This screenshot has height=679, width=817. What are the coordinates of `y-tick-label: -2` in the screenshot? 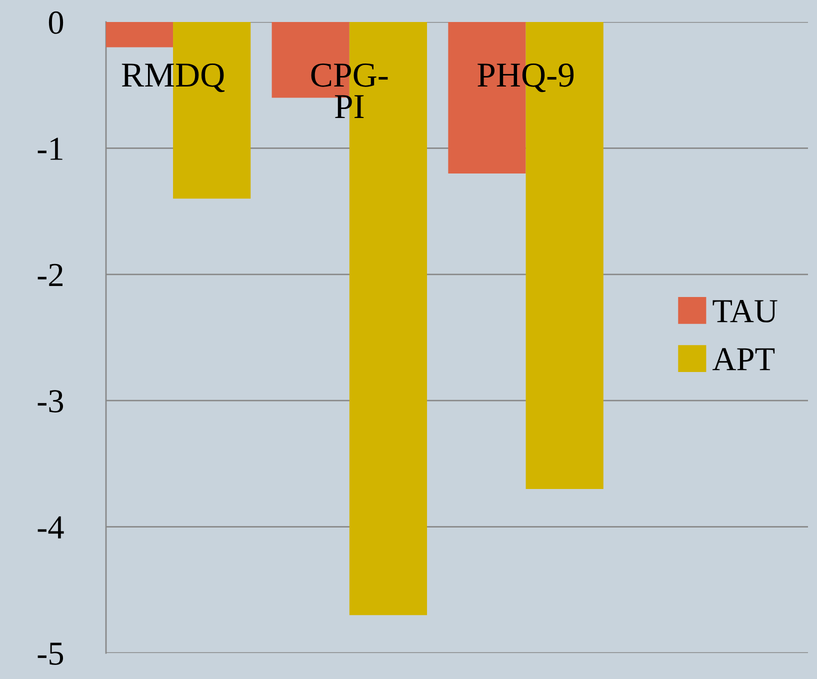 It's located at (50, 275).